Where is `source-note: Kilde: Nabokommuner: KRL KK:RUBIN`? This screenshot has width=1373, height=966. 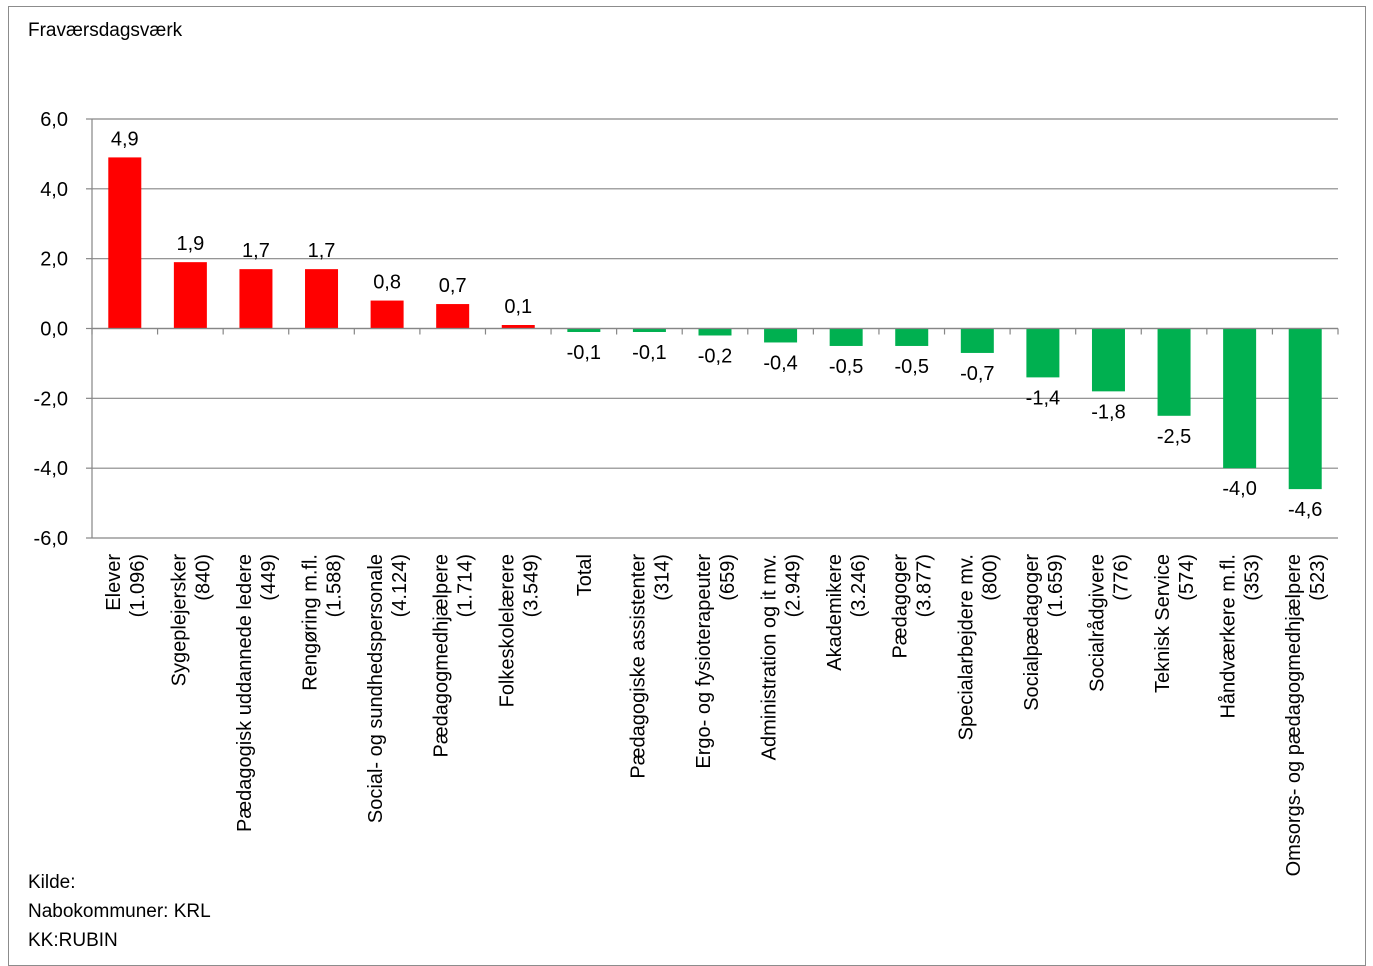
source-note: Kilde: Nabokommuner: KRL KK:RUBIN is located at coordinates (119, 911).